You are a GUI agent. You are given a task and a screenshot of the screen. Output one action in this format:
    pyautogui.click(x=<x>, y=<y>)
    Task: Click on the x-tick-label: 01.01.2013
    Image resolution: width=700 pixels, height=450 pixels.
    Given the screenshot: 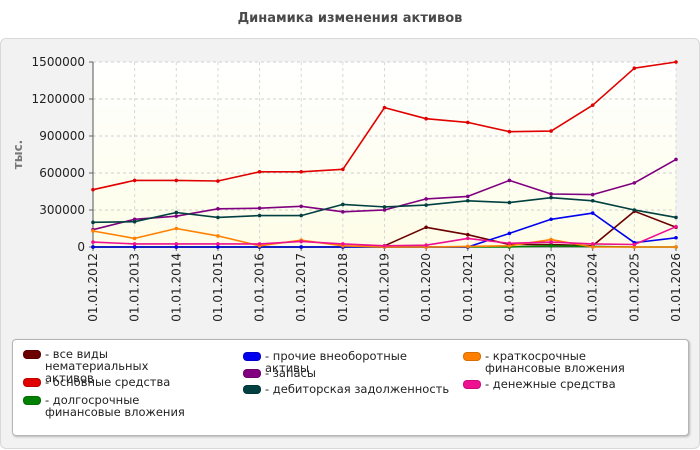 What is the action you would take?
    pyautogui.click(x=135, y=287)
    